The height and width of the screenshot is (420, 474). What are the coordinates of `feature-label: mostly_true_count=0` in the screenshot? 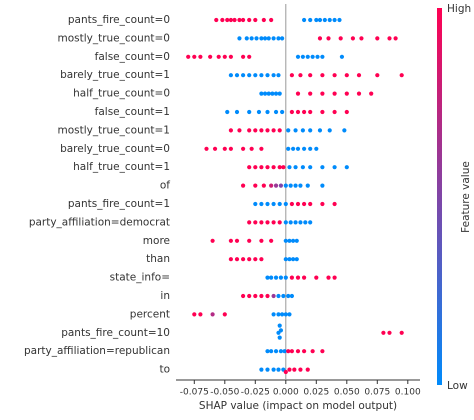 It's located at (113, 38).